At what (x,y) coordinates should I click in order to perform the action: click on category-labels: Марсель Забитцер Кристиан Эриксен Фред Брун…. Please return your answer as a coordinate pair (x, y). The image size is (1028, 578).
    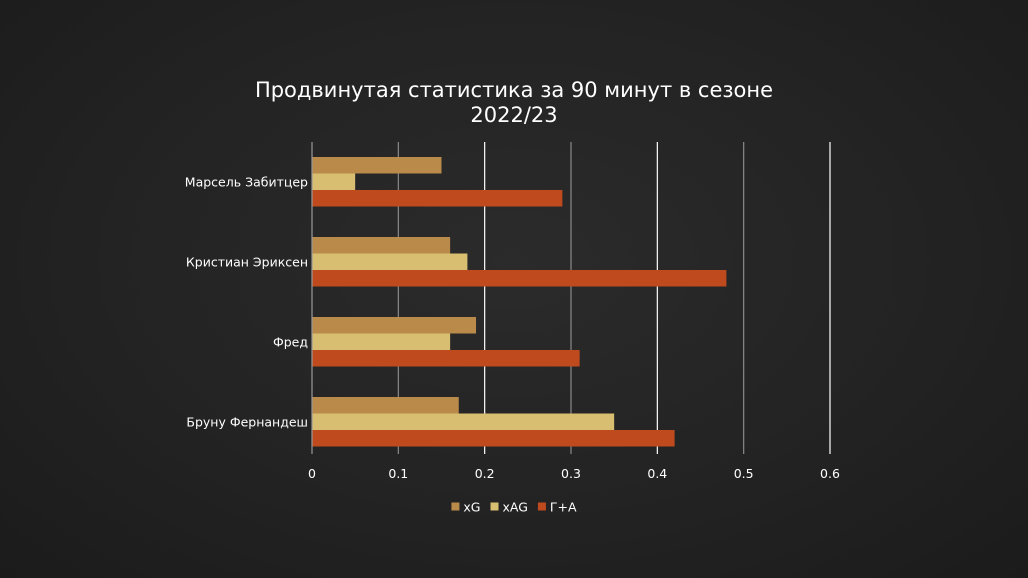
    Looking at the image, I should click on (246, 301).